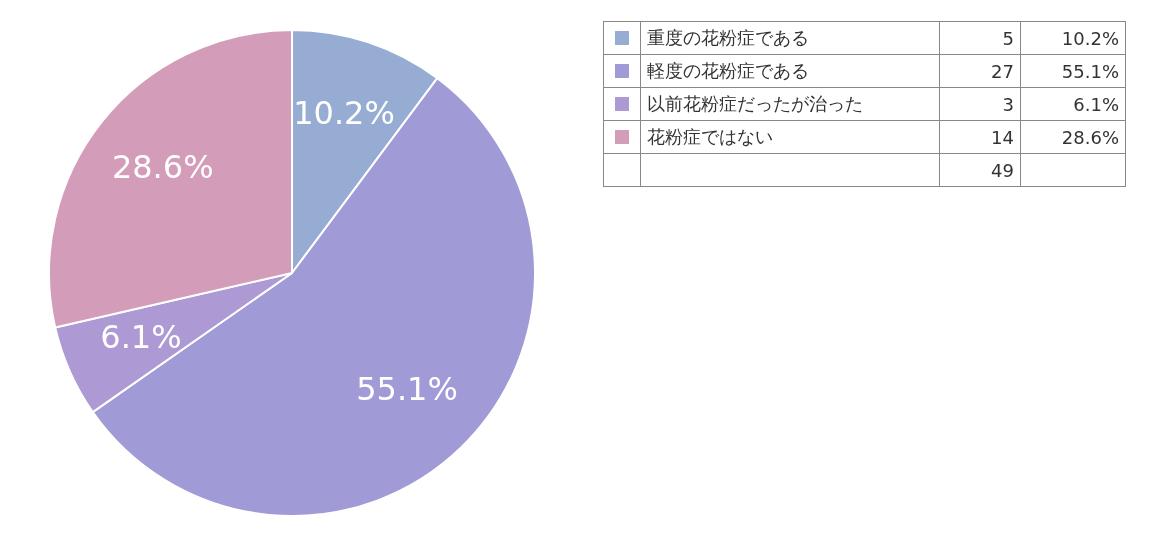 The image size is (1155, 547). Describe the element at coordinates (980, 137) in the screenshot. I see `text: 14` at that location.